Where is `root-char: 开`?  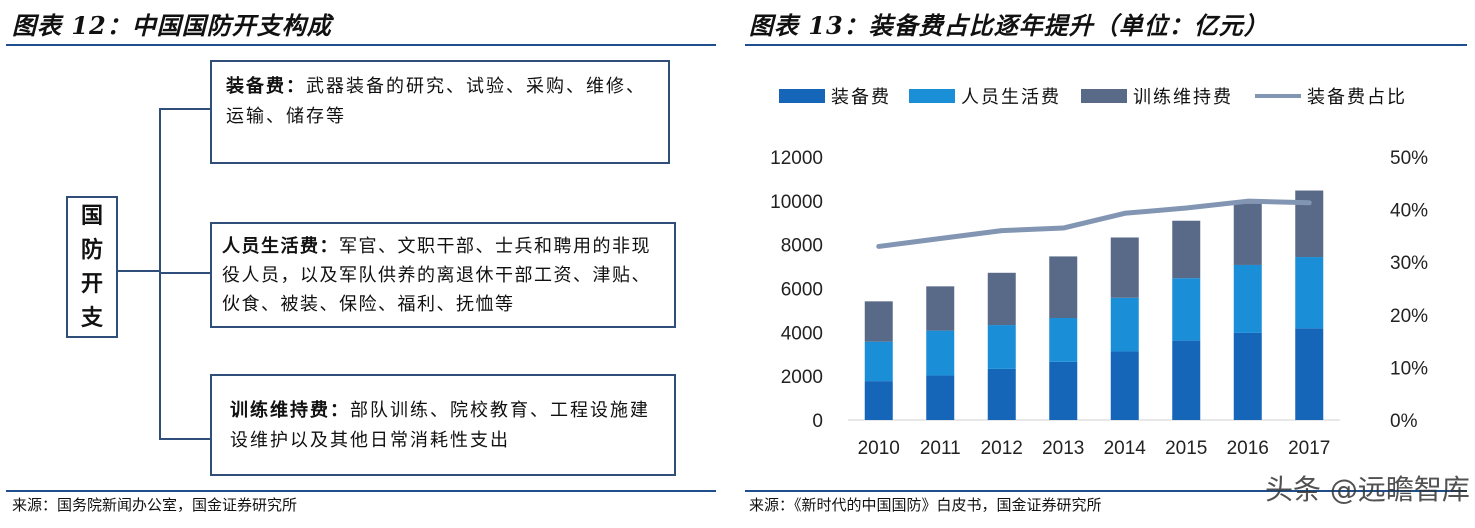 root-char: 开 is located at coordinates (91, 284).